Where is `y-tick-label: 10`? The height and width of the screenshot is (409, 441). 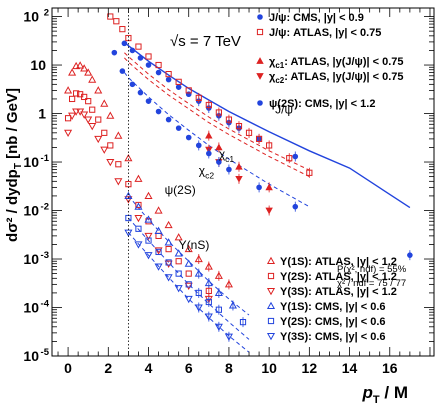
y-tick-label: 10 is located at coordinates (38, 65).